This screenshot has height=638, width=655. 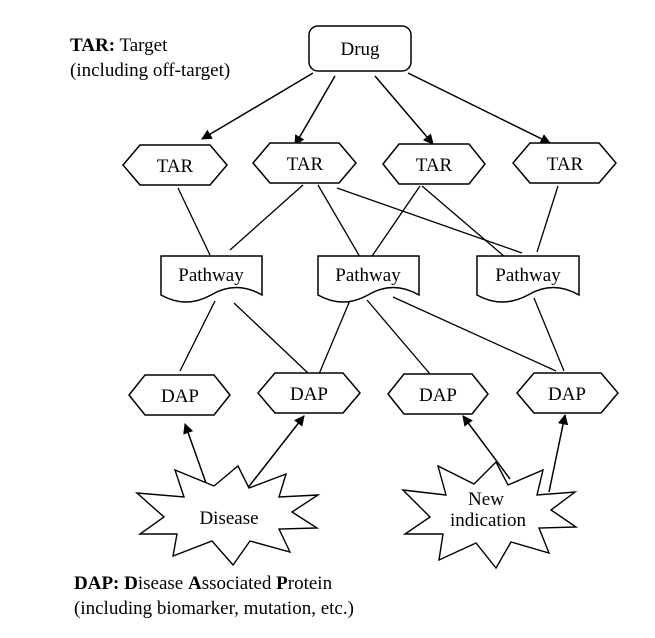 What do you see at coordinates (547, 219) in the screenshot?
I see `link-tar4-pw3` at bounding box center [547, 219].